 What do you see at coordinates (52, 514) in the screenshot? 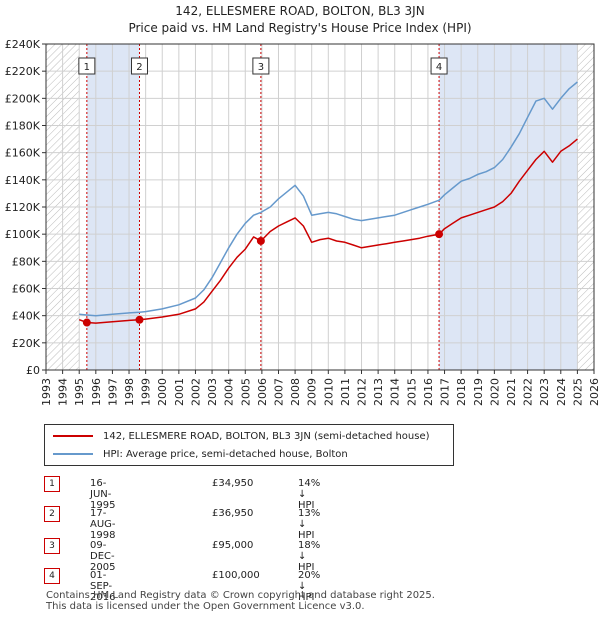
I see `sale-number-badge: 2` at bounding box center [52, 514].